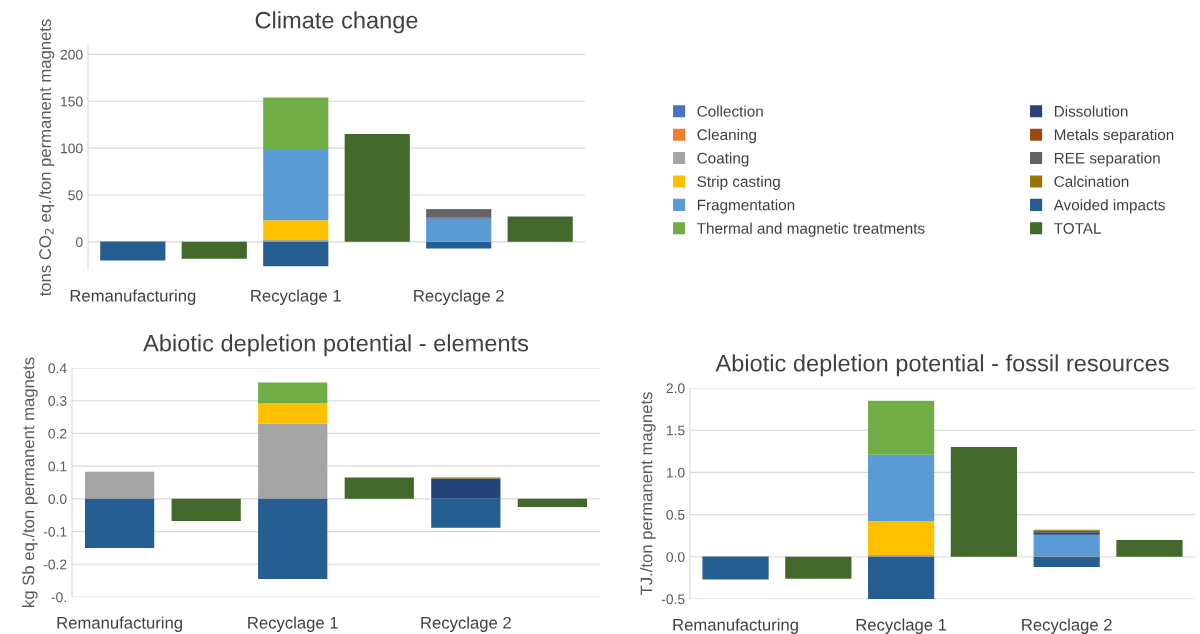 Image resolution: width=1200 pixels, height=634 pixels. Describe the element at coordinates (1077, 228) in the screenshot. I see `legend-label: TOTAL` at that location.